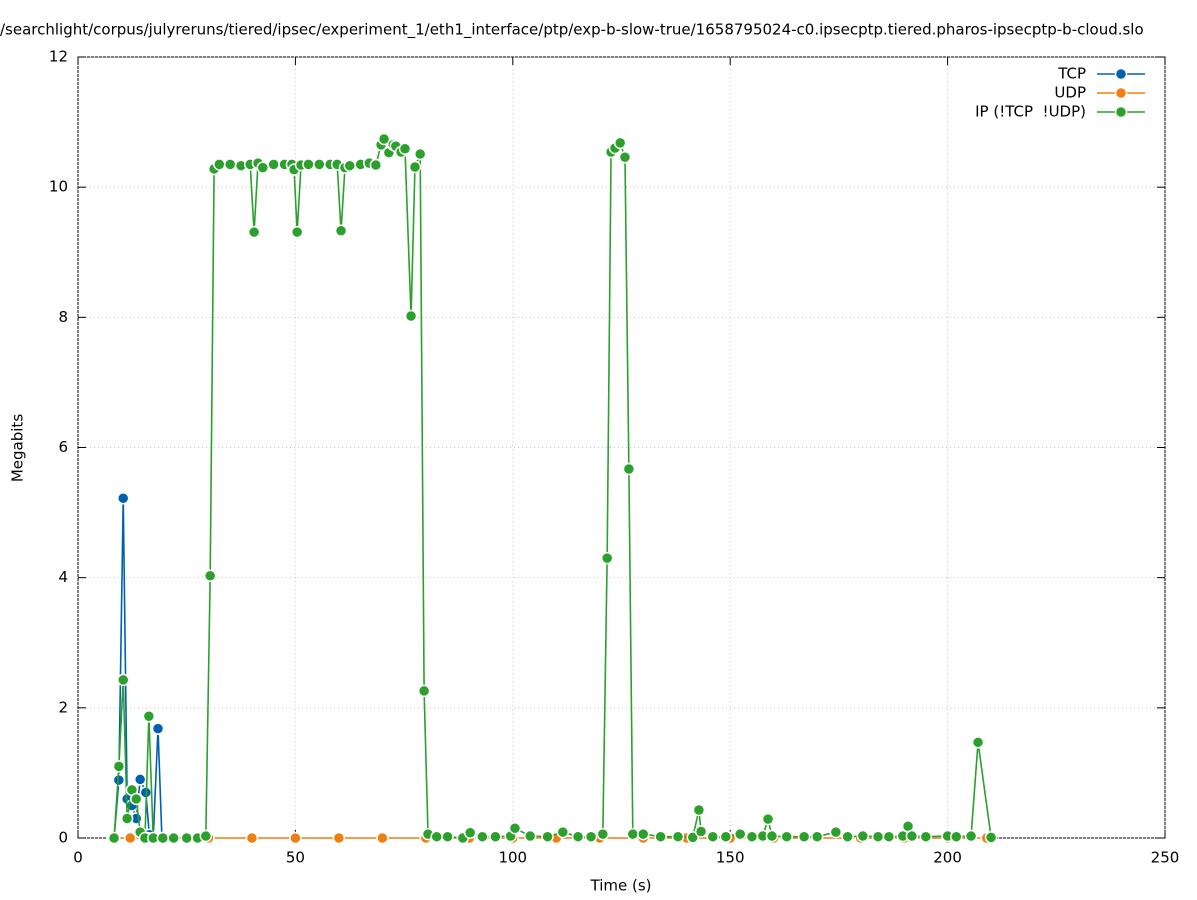  What do you see at coordinates (1099, 93) in the screenshot?
I see `legend-entry: UDP` at bounding box center [1099, 93].